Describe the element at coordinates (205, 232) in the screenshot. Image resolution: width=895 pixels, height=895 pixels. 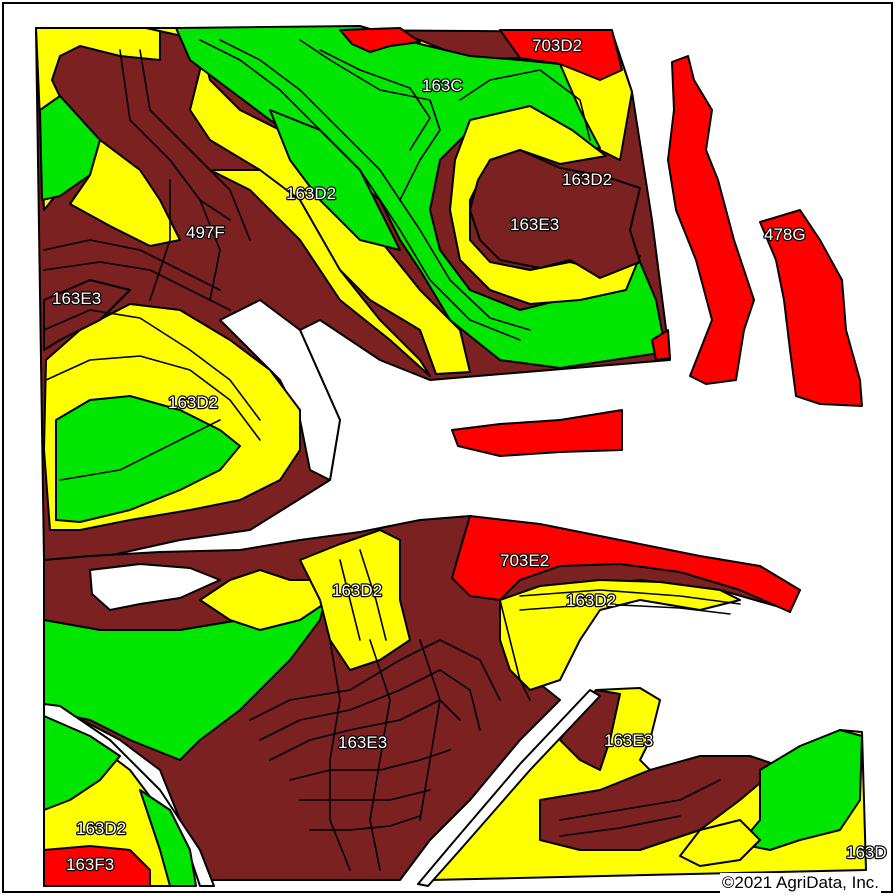
I see `map-unit-label: 497F` at that location.